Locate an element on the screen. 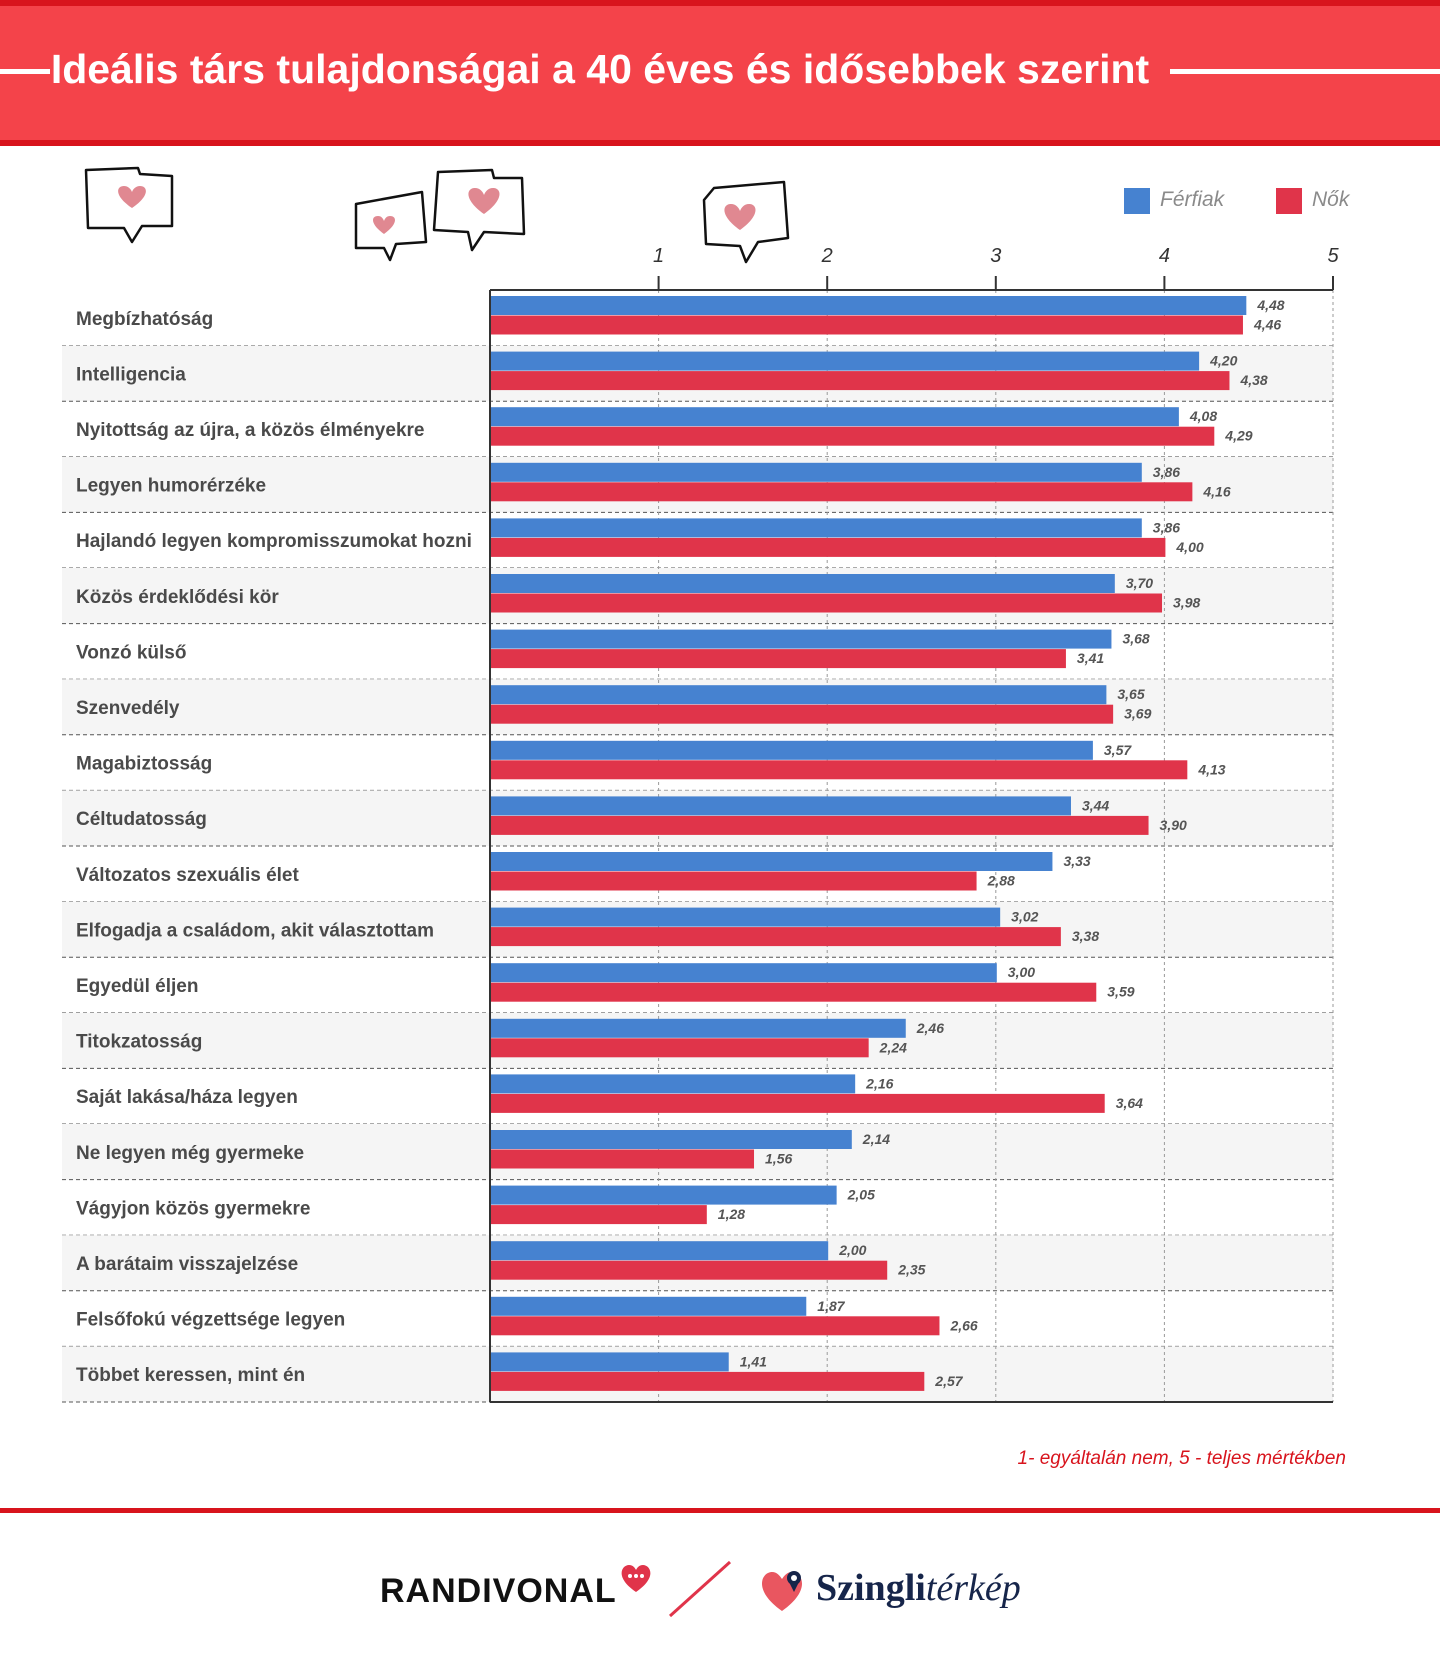 This screenshot has width=1440, height=1666. tick-label: 1 is located at coordinates (658, 256).